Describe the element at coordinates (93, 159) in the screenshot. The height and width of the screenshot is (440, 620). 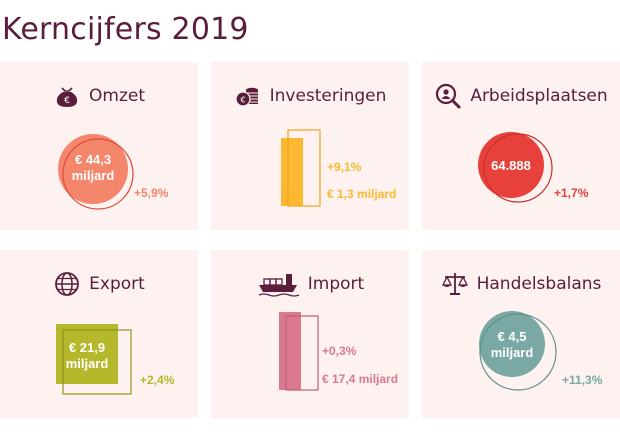
I see `omzet-value-line1: € 44,3` at that location.